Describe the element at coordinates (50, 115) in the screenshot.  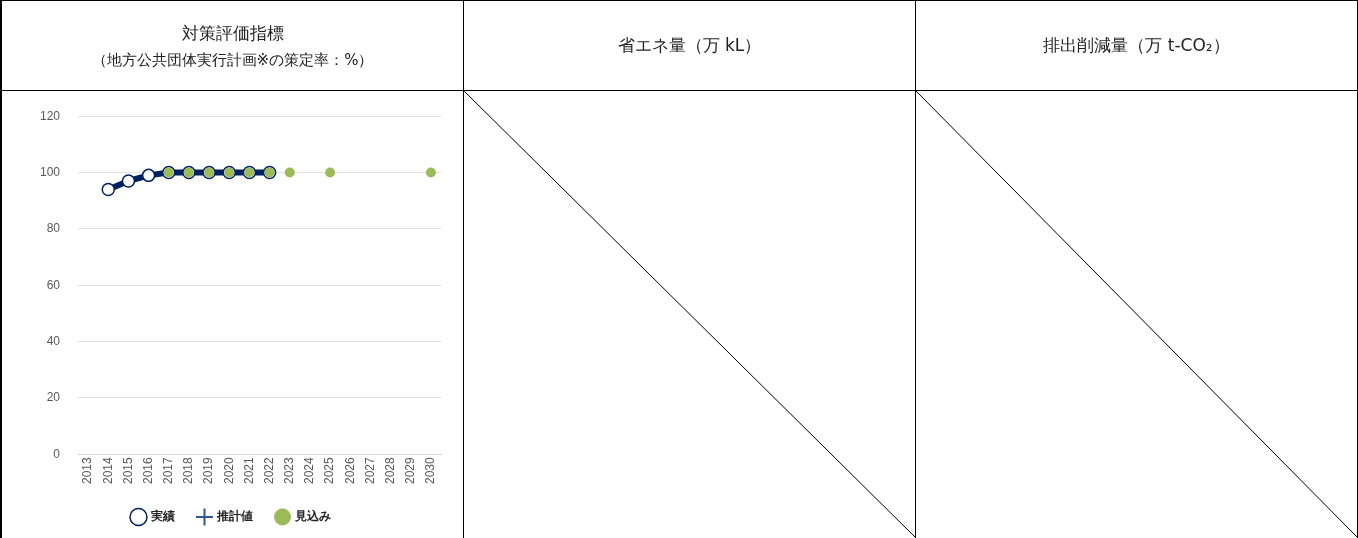
I see `y-tick-label: 120` at that location.